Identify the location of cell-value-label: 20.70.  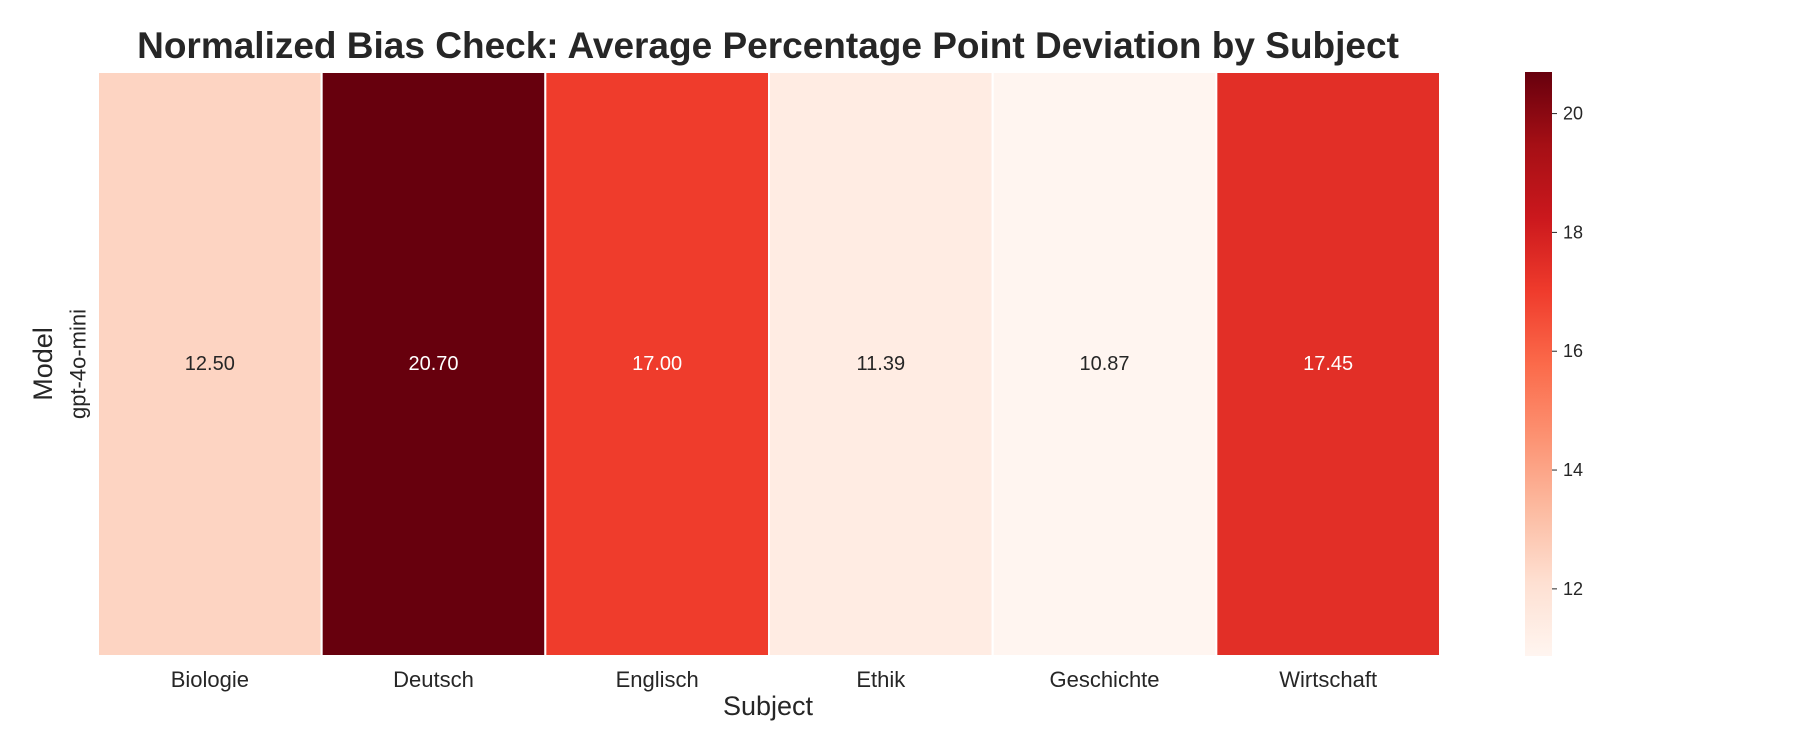
(433, 364).